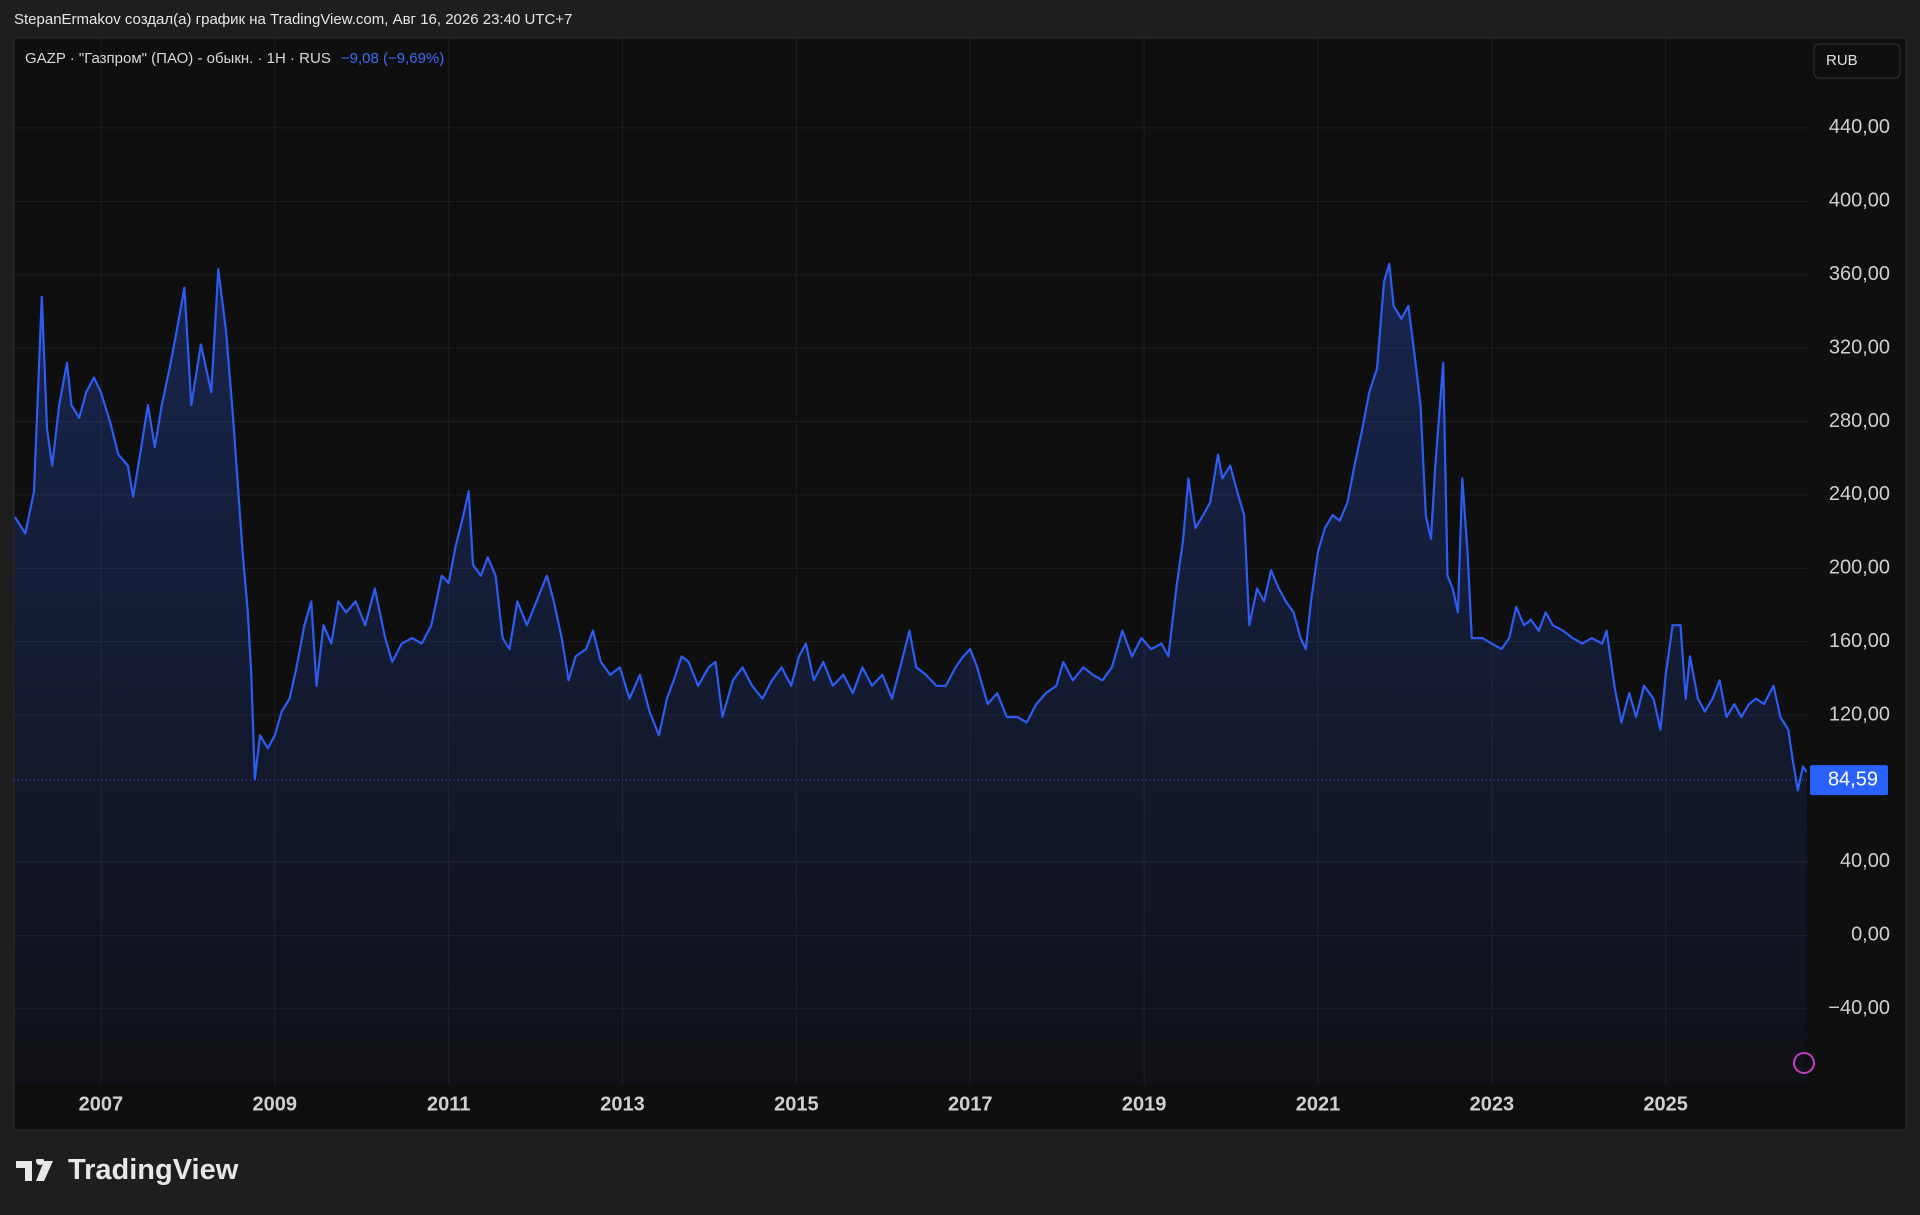 The width and height of the screenshot is (1920, 1215). I want to click on logo: TradingView, so click(127, 1170).